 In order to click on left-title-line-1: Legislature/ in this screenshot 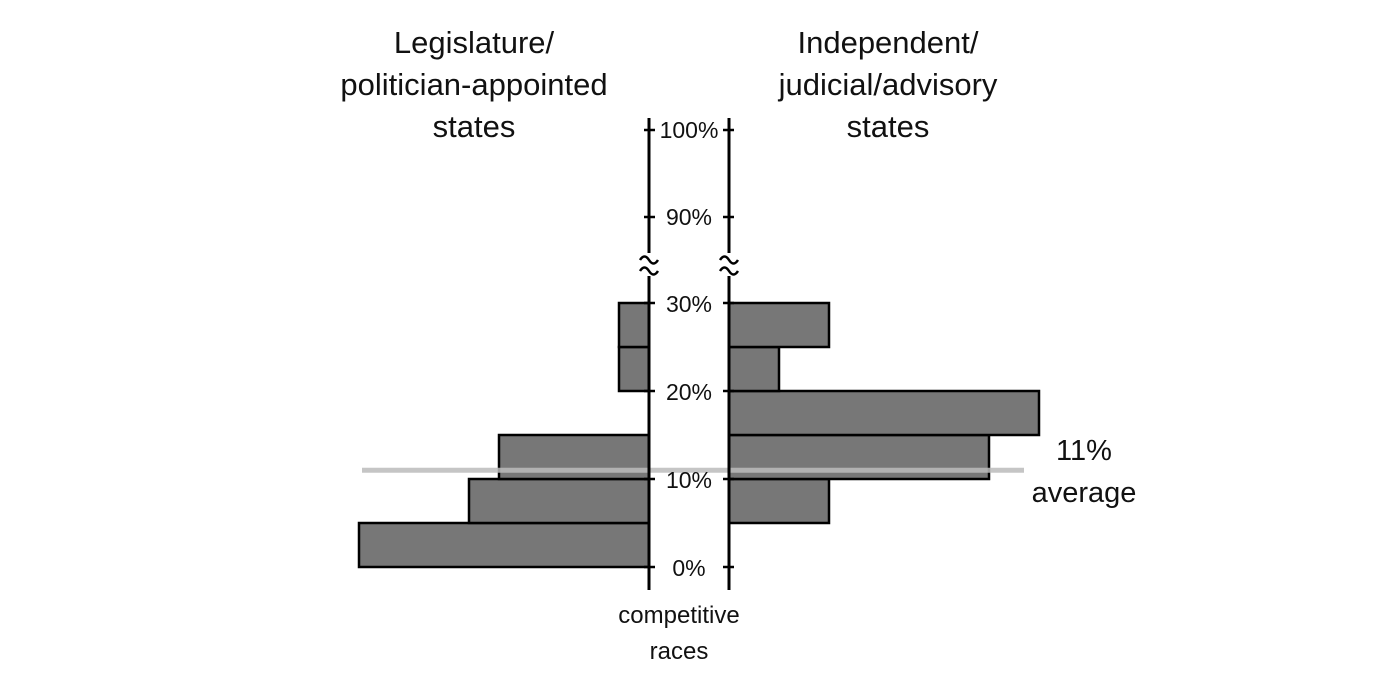, I will do `click(474, 42)`.